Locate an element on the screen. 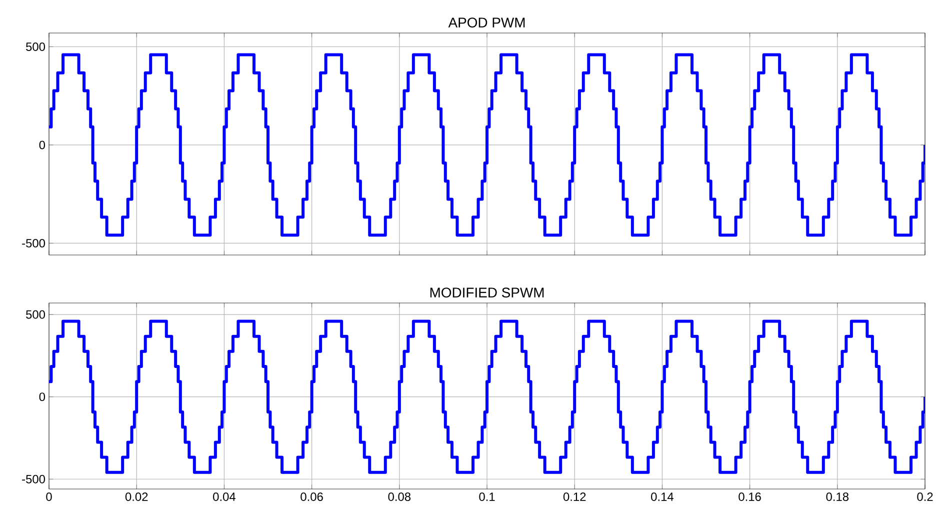  x-tick-label: 0.04 is located at coordinates (224, 496).